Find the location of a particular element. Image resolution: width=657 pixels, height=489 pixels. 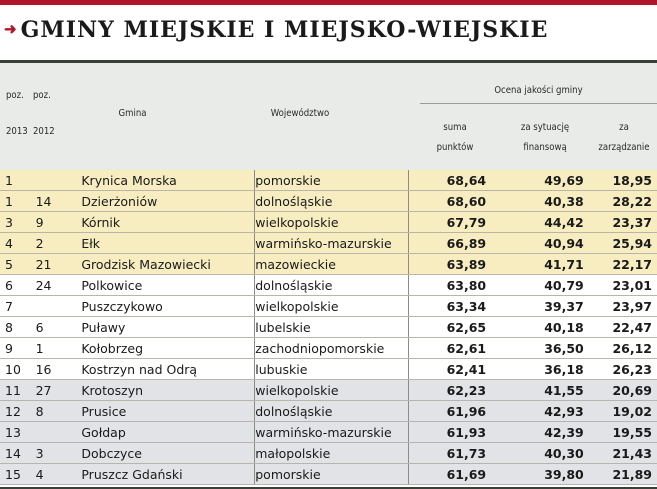

page-title: ➜ GMINY MIEJSKIE I MIEJSKO-WIEJSKIE is located at coordinates (276, 30).